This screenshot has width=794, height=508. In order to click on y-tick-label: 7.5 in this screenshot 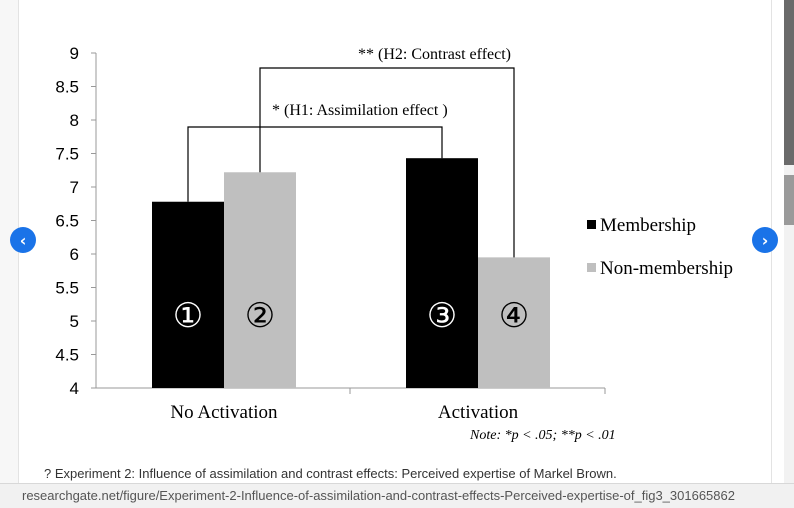, I will do `click(67, 154)`.